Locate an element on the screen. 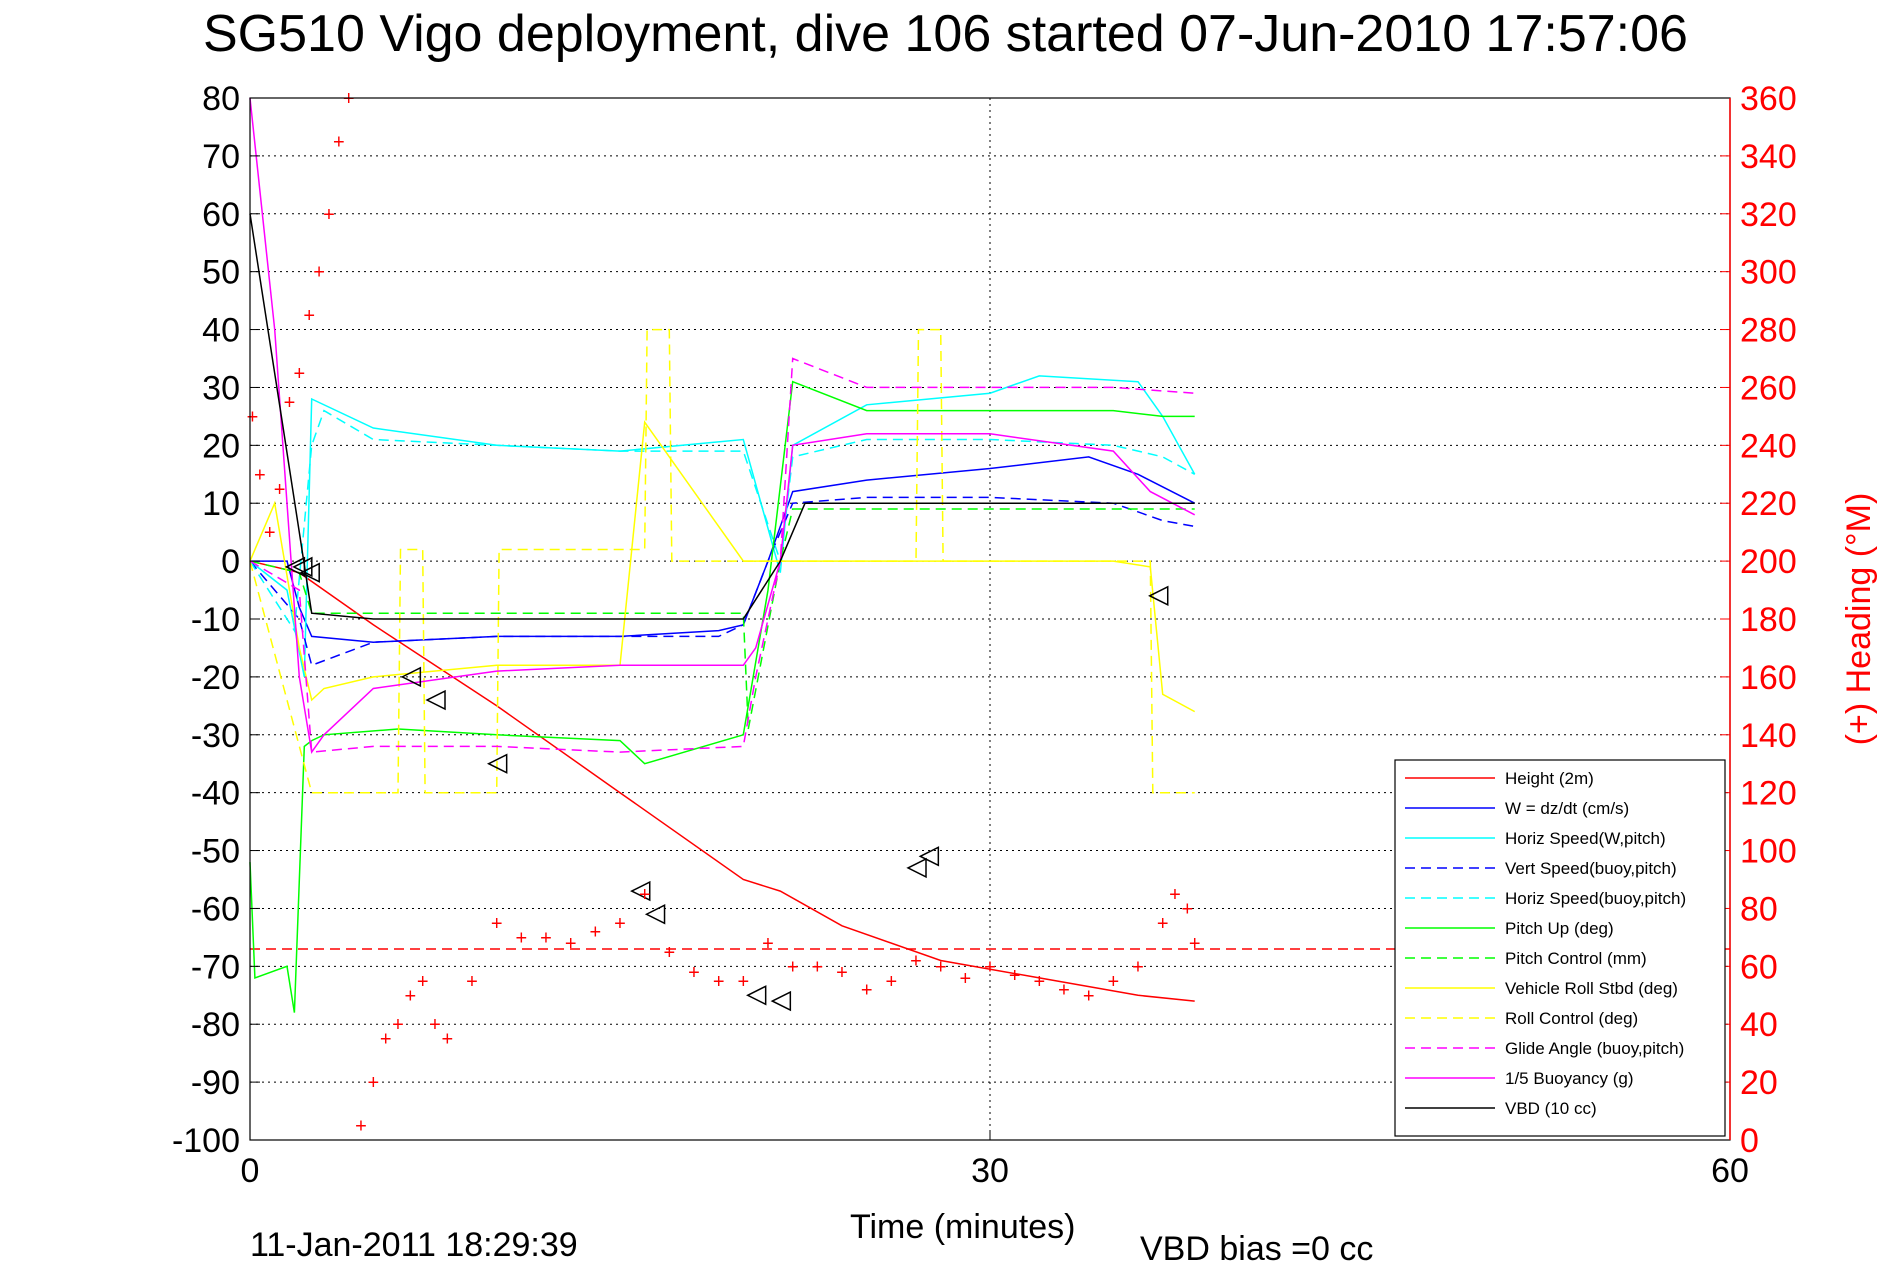 Image resolution: width=1891 pixels, height=1269 pixels. y2-tick-label: 240 is located at coordinates (1768, 446).